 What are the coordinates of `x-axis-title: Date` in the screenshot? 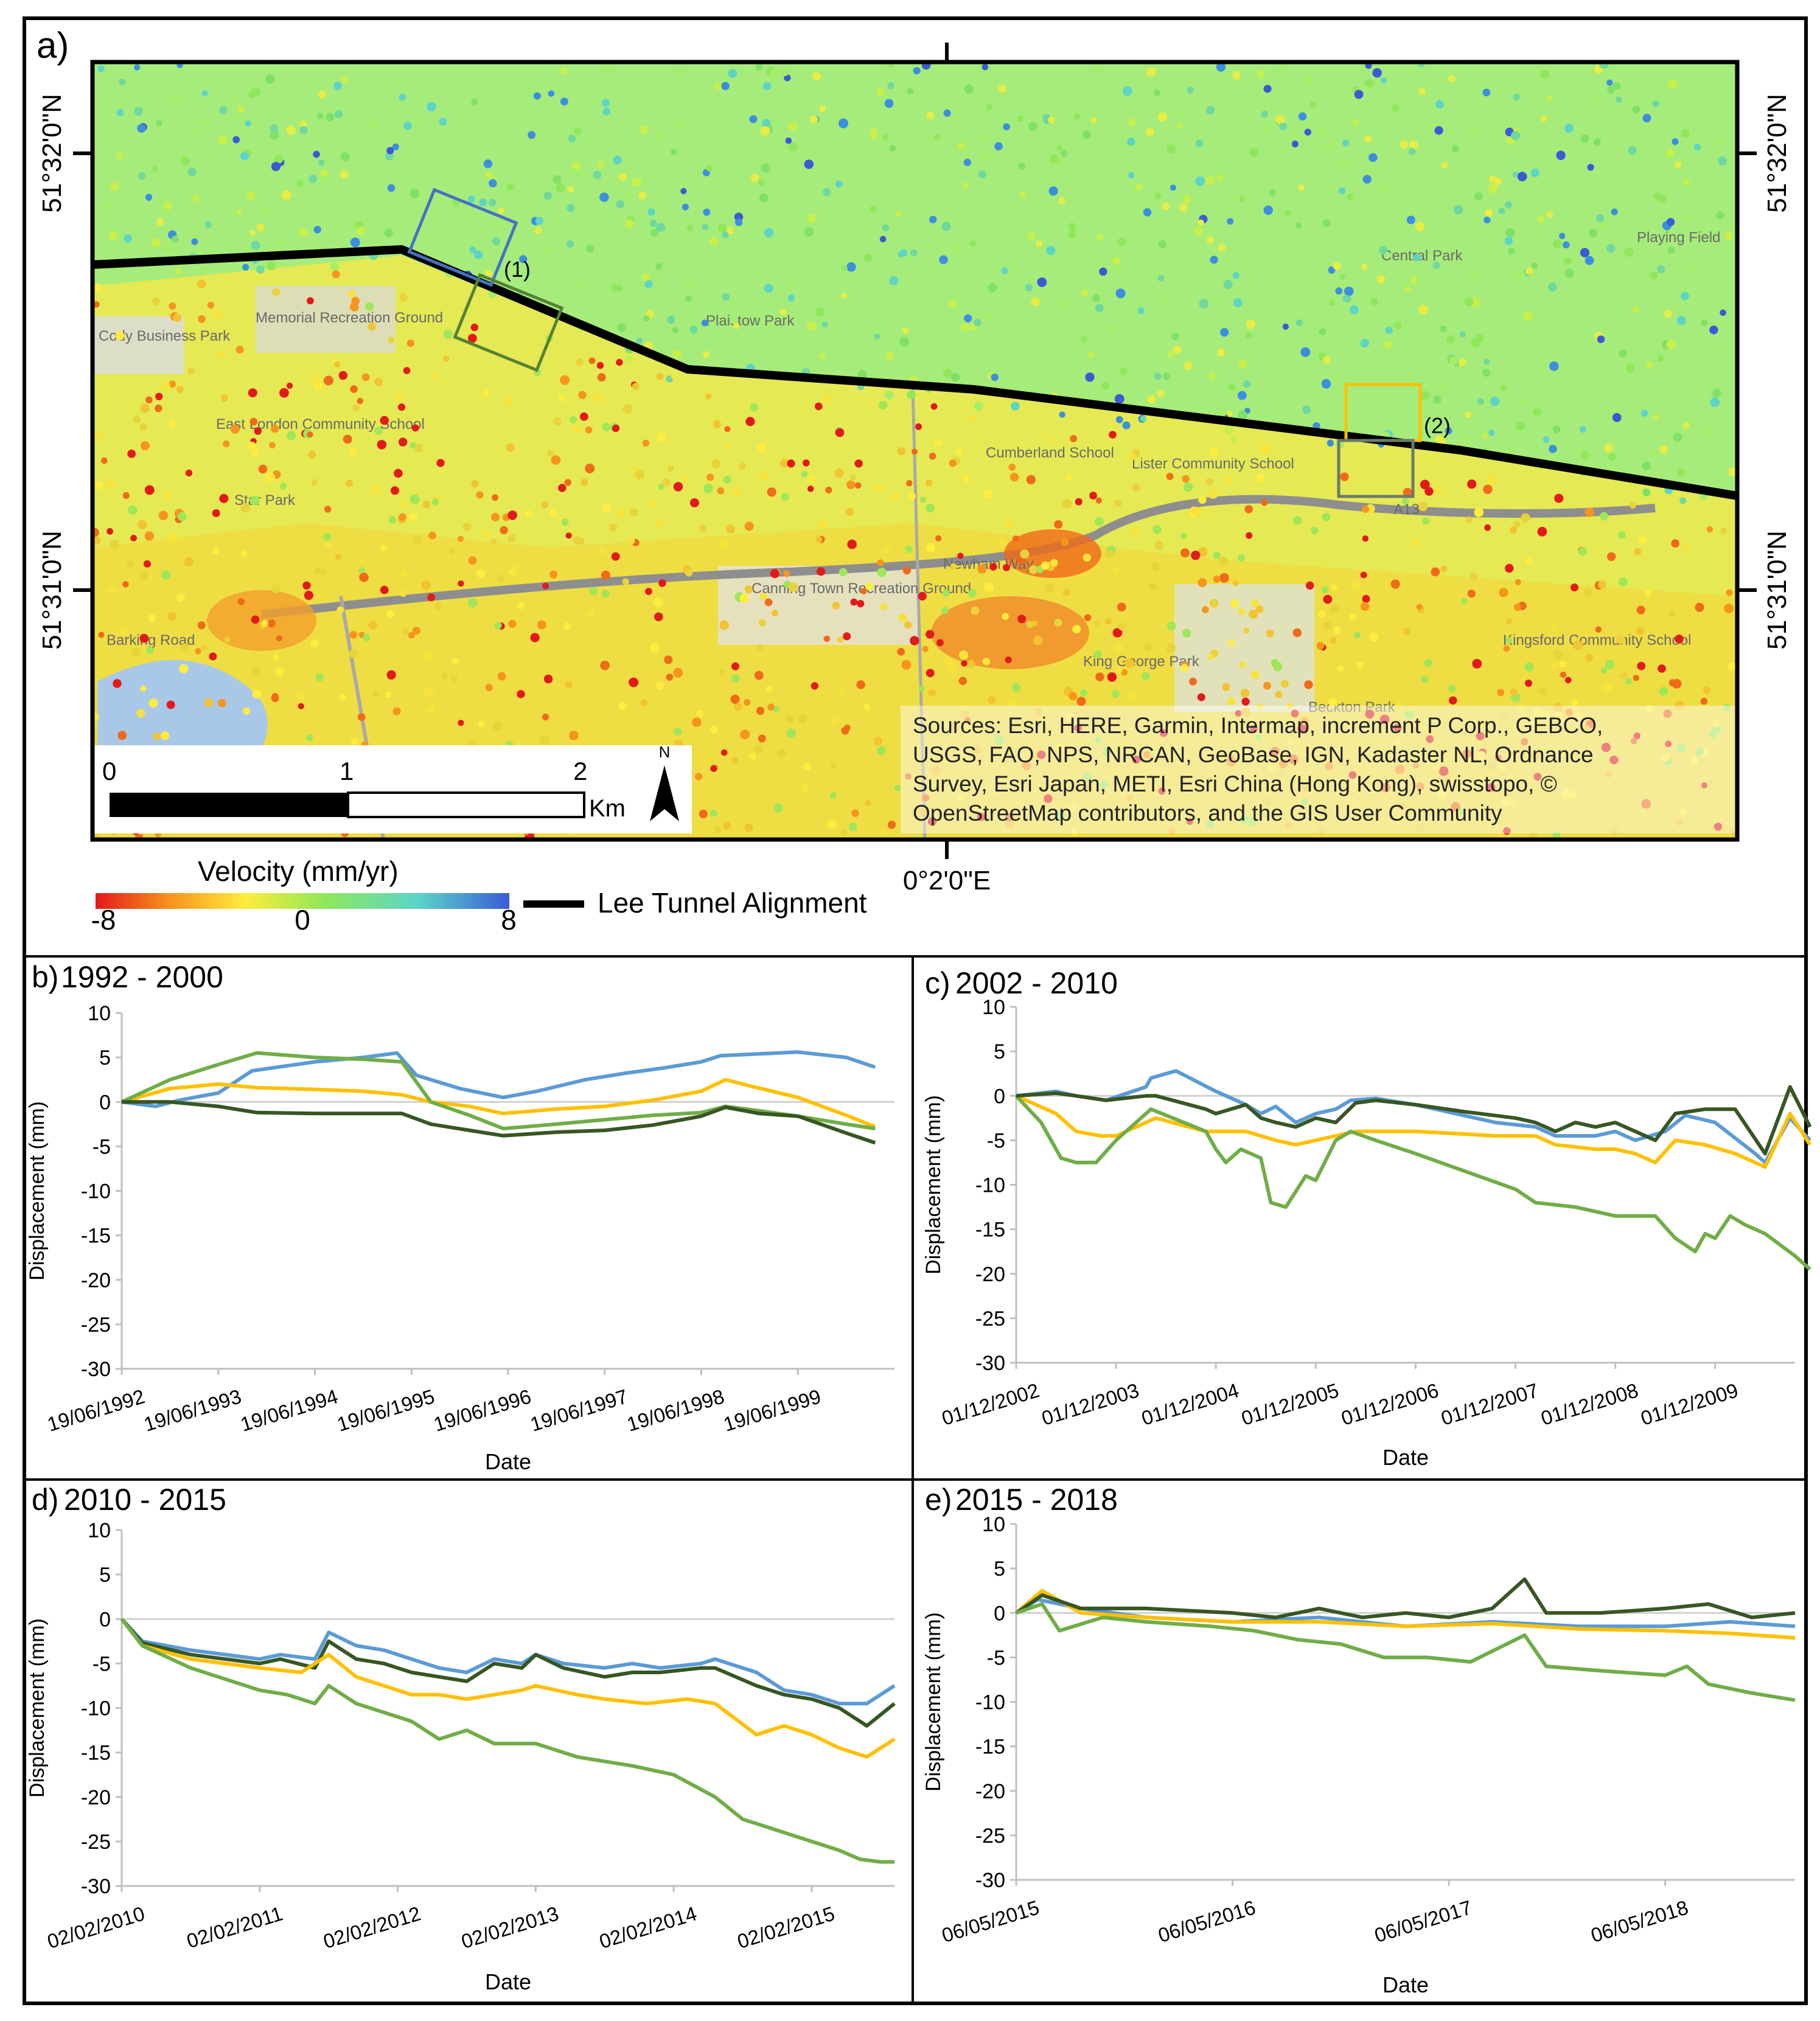 It's located at (508, 1461).